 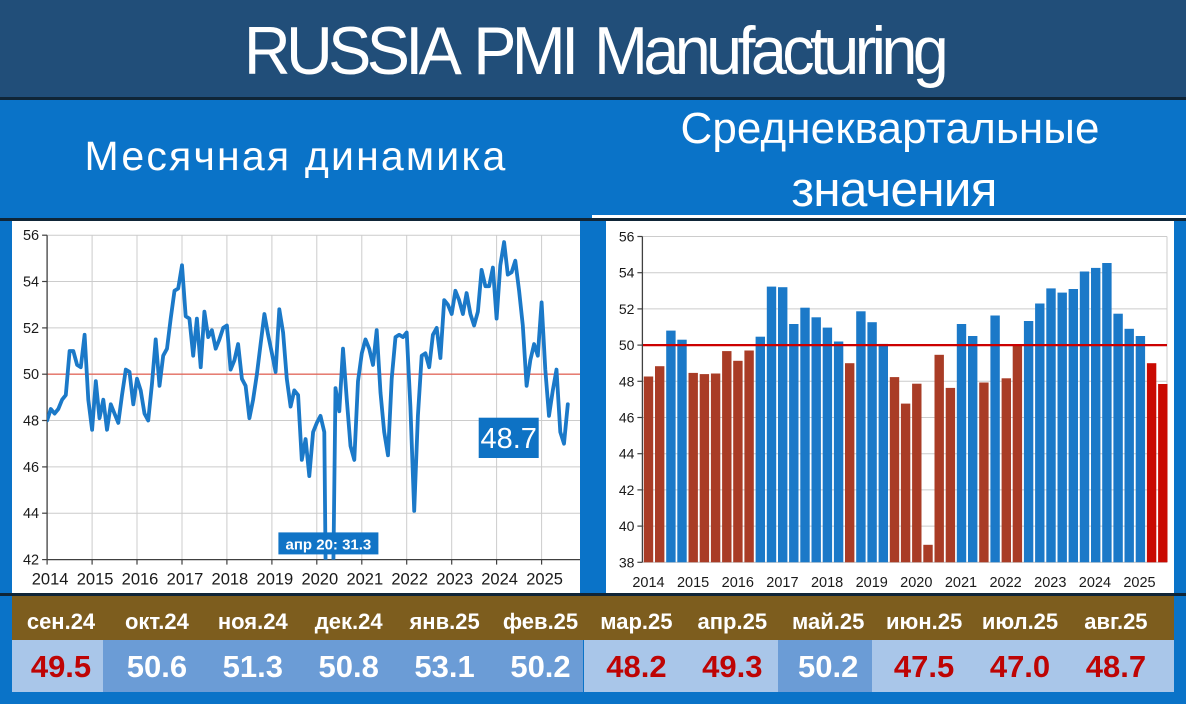 I want to click on svg-text: 48.7, so click(x=508, y=439).